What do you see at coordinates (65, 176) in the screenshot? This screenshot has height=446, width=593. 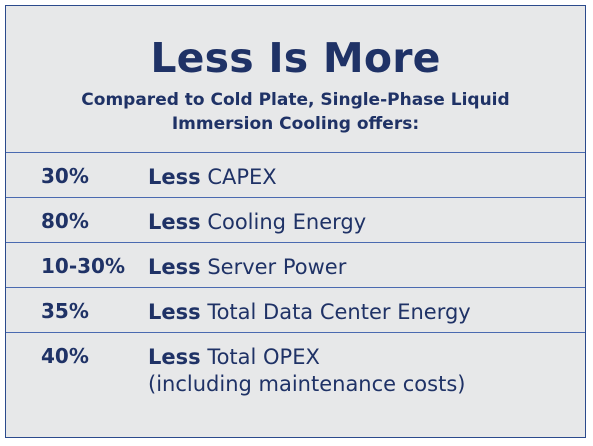 I see `benefit-percent: 30%` at bounding box center [65, 176].